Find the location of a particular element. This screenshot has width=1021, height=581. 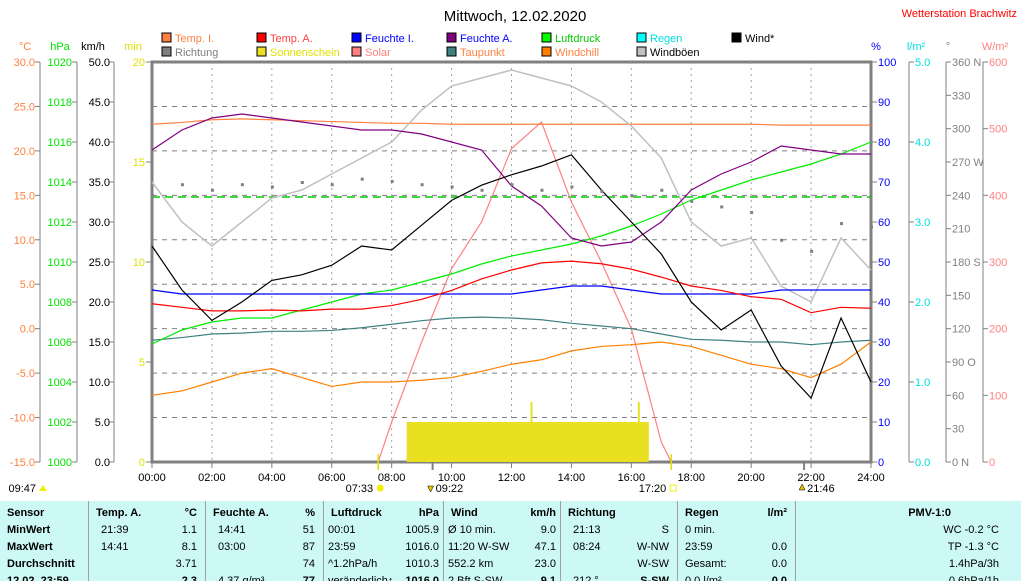

axis-tick-label-temp: 5.0 is located at coordinates (27, 285).